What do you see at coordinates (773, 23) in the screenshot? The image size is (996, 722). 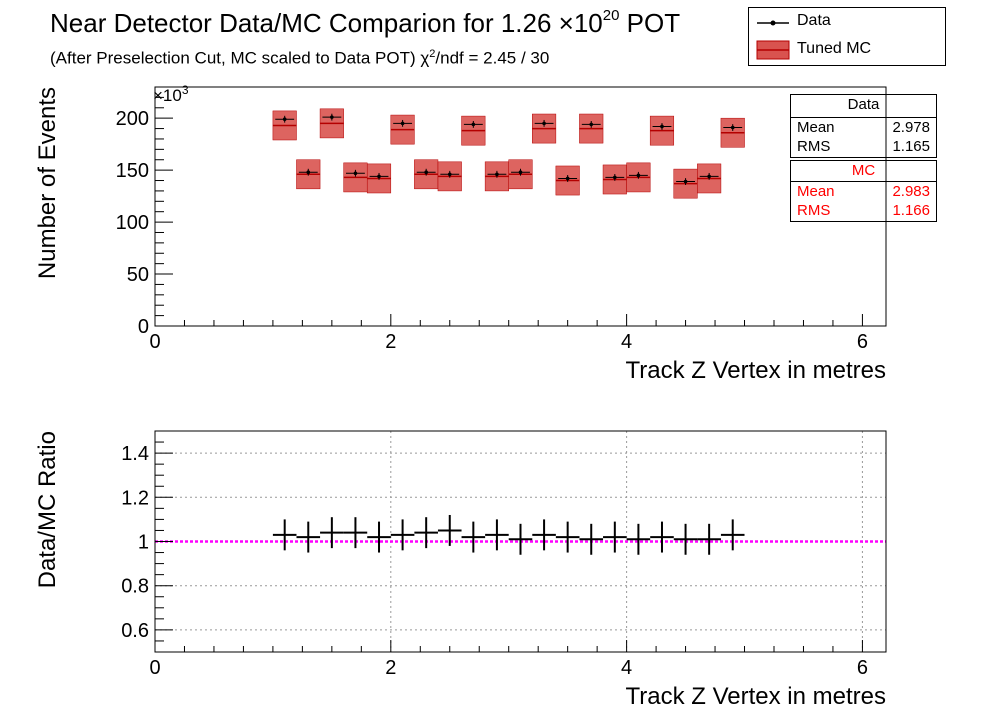 I see `legend-data-marker-icon` at bounding box center [773, 23].